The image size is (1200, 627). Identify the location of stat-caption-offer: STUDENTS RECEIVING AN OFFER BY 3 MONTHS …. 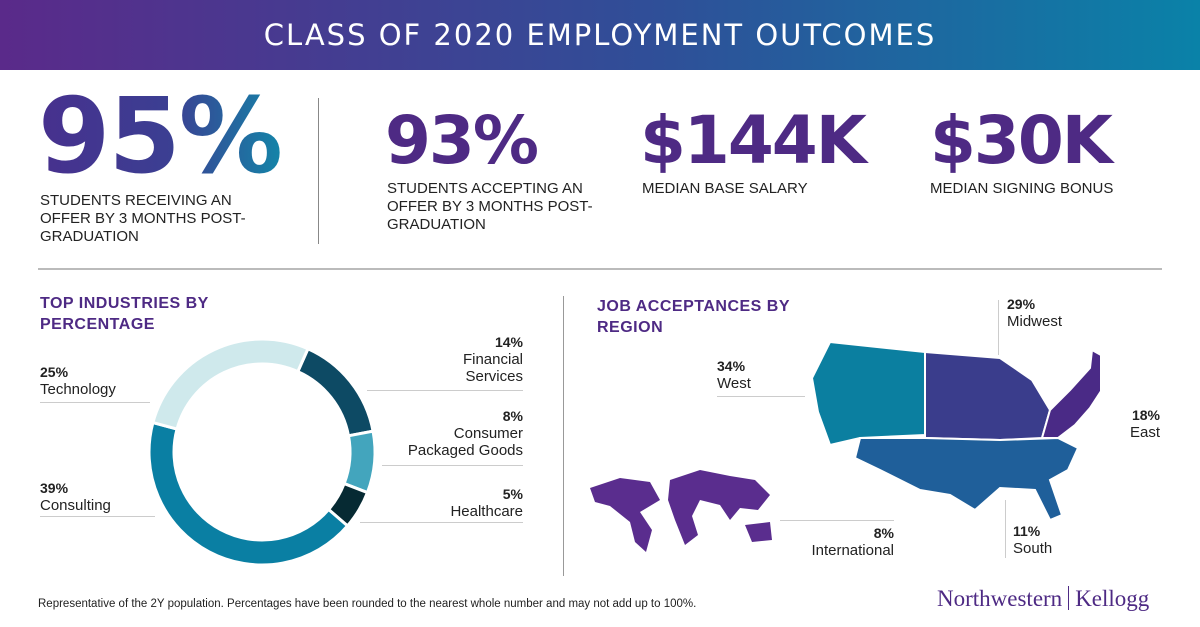
(143, 218).